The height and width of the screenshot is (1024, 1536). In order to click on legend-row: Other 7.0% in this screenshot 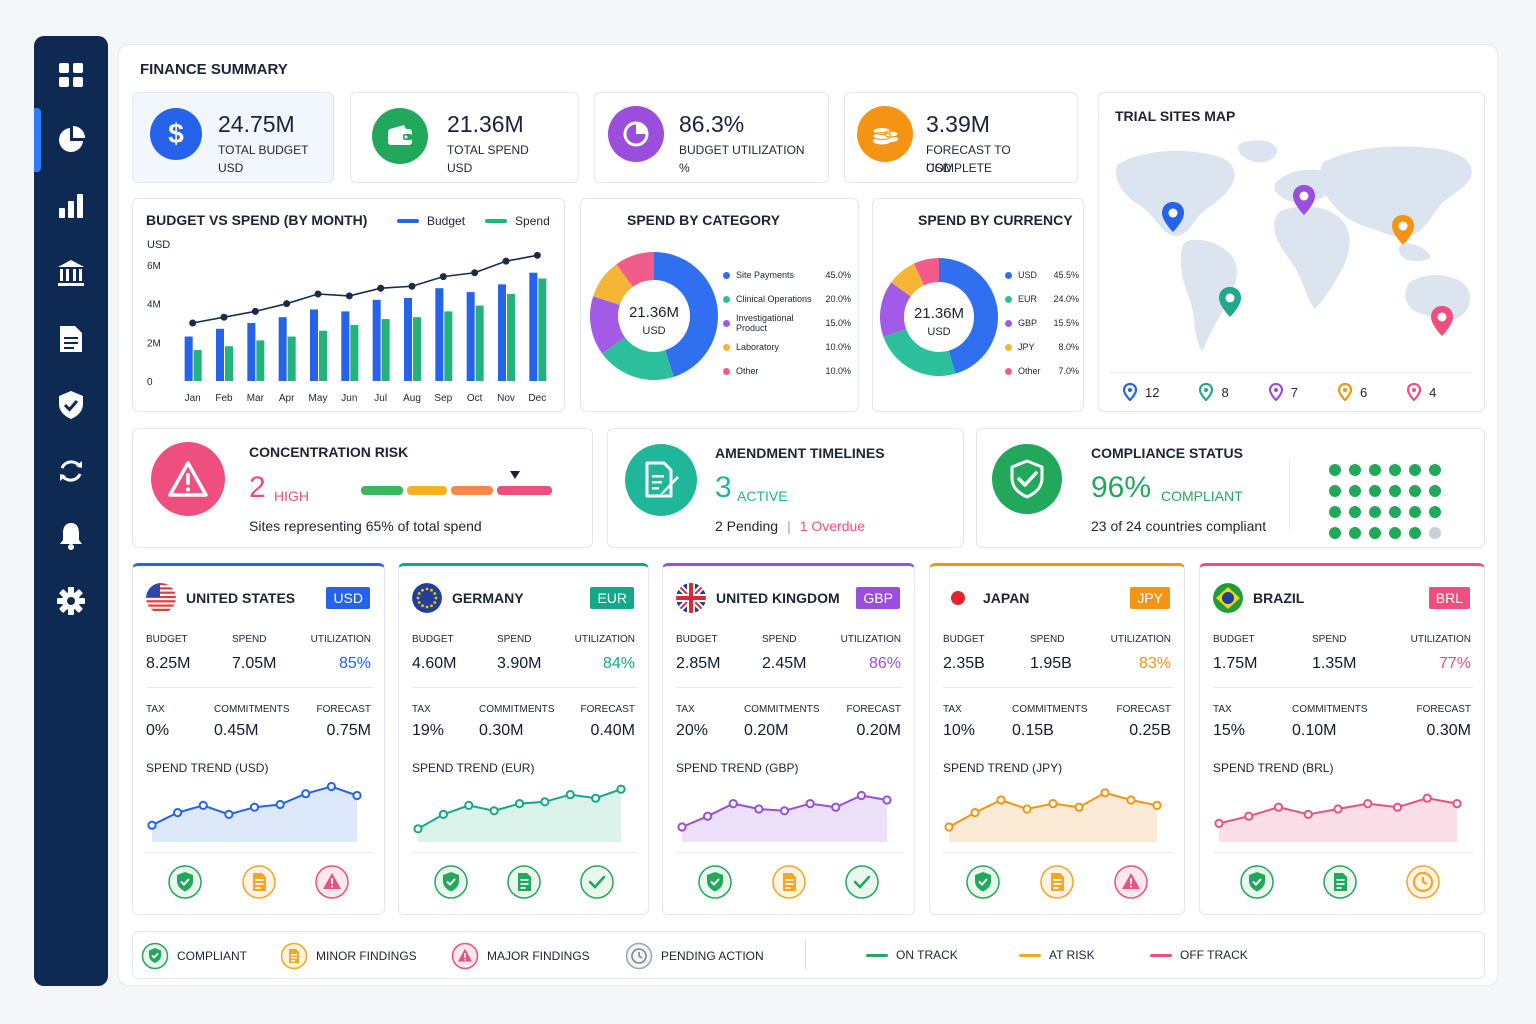, I will do `click(1042, 371)`.